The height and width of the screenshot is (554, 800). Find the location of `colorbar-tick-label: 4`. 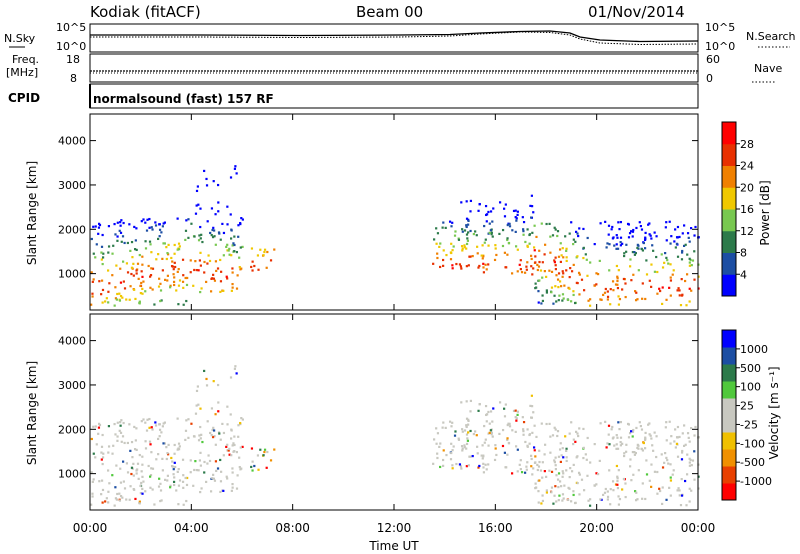

colorbar-tick-label: 4 is located at coordinates (743, 274).